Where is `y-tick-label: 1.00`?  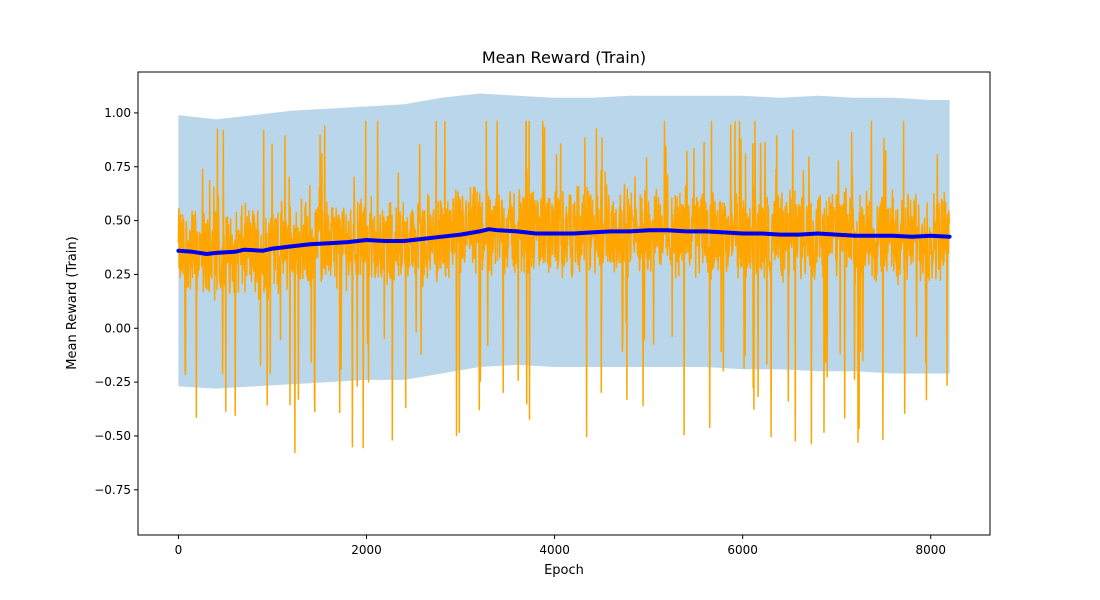 y-tick-label: 1.00 is located at coordinates (117, 113).